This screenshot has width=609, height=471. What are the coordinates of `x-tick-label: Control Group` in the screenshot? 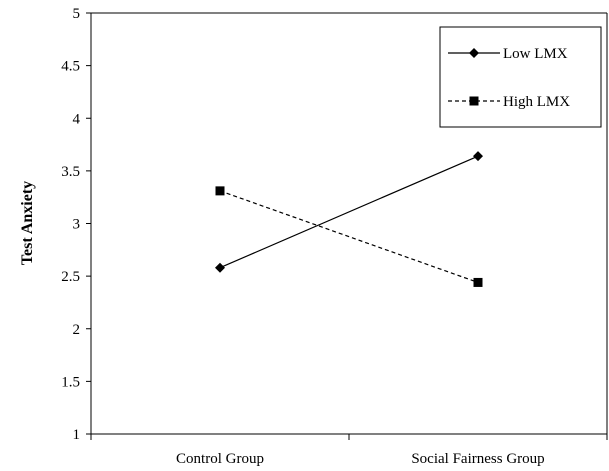 It's located at (220, 459).